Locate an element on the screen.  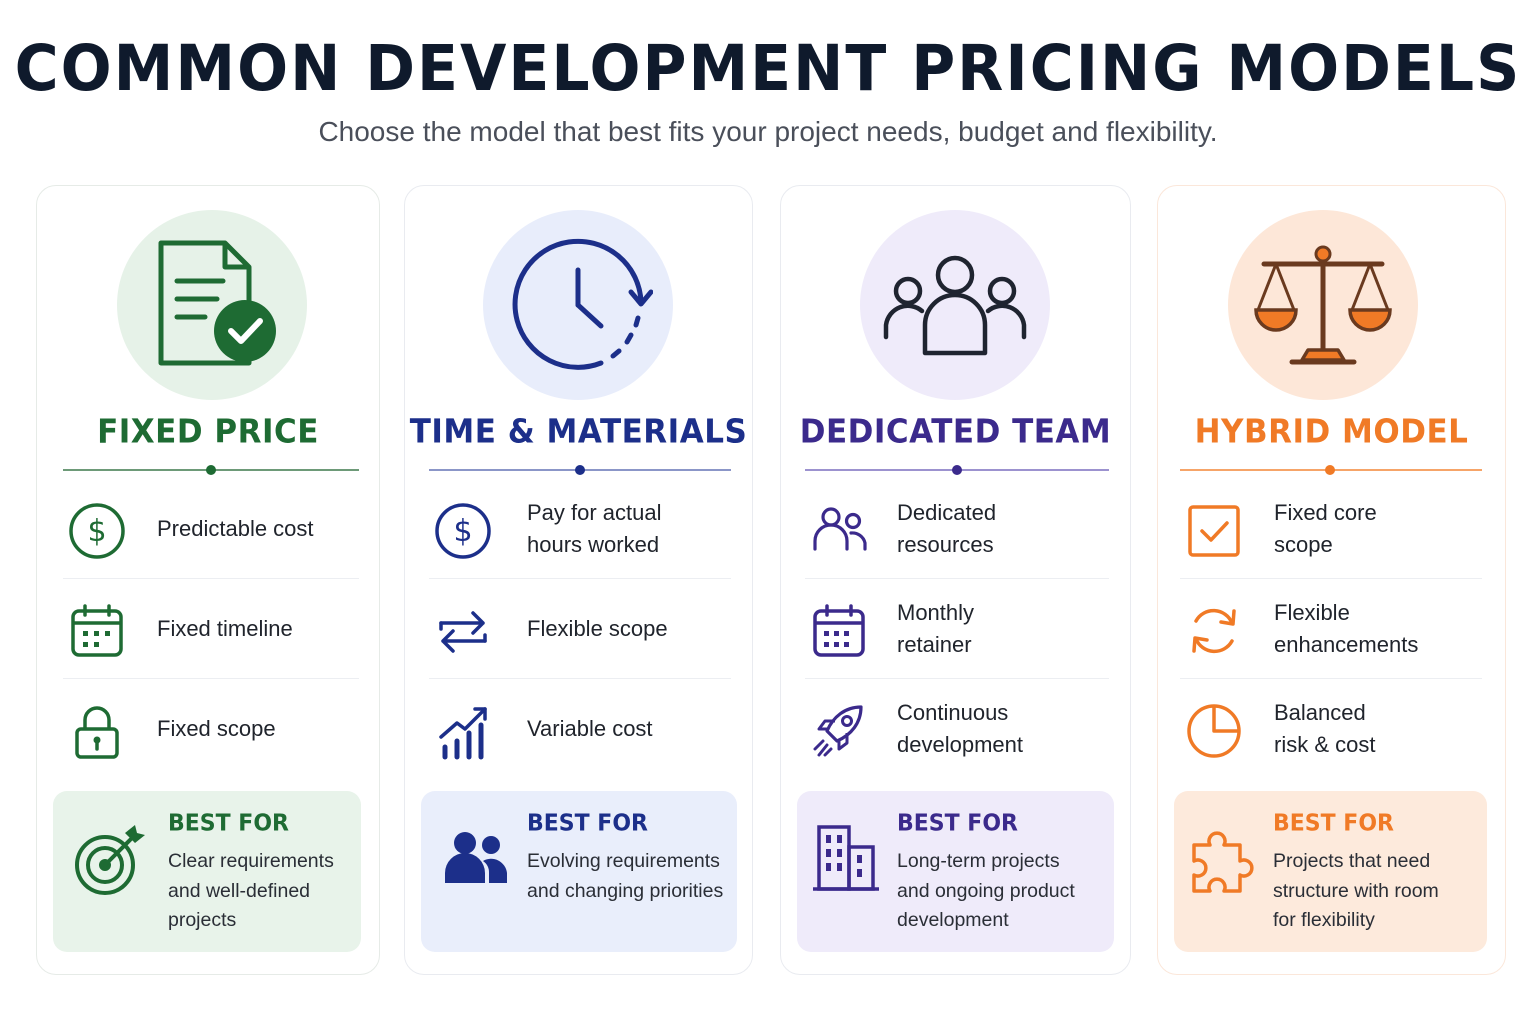
feature-item: Fixed scope is located at coordinates (211, 729).